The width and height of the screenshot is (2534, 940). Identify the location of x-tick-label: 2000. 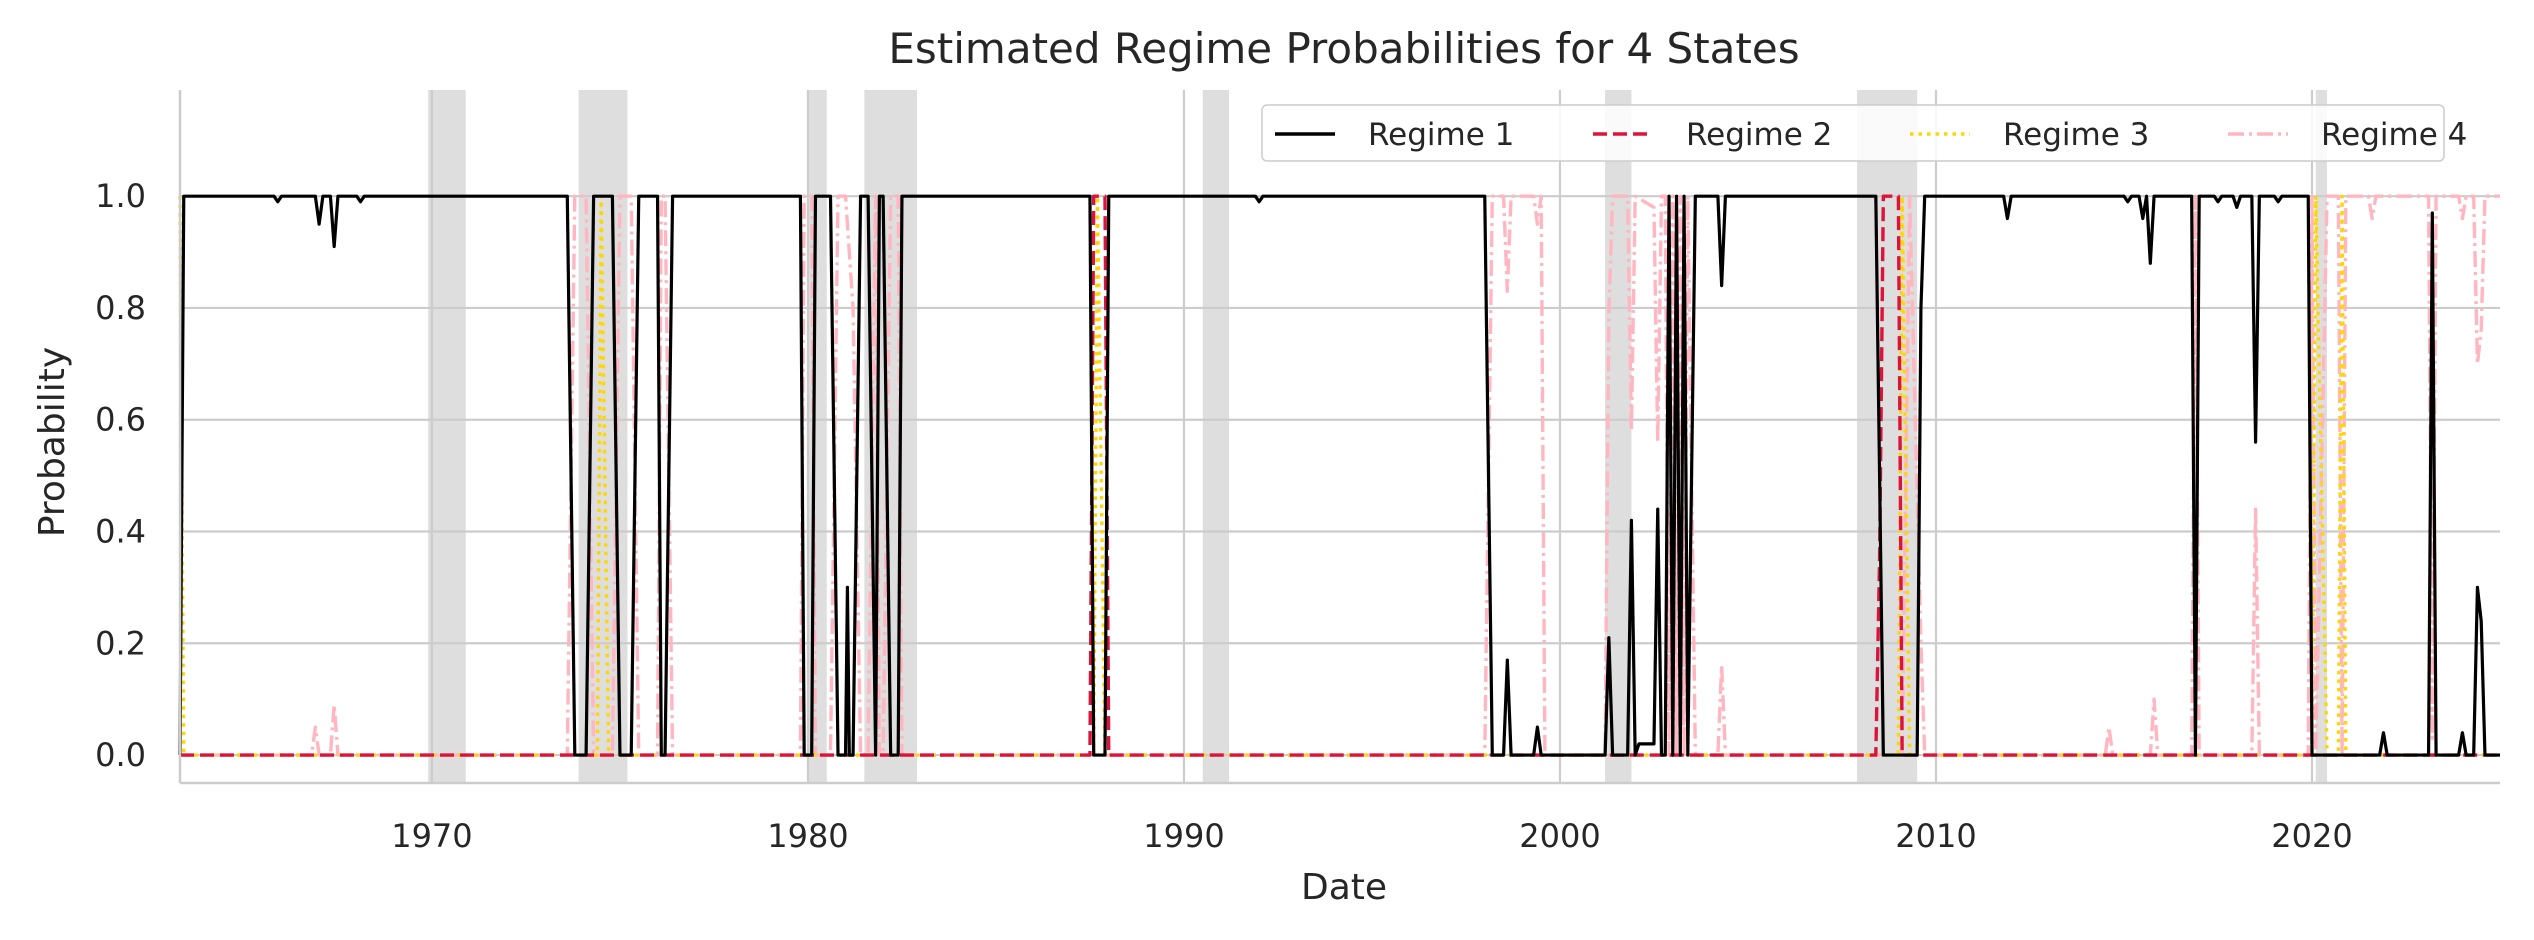
(1559, 836).